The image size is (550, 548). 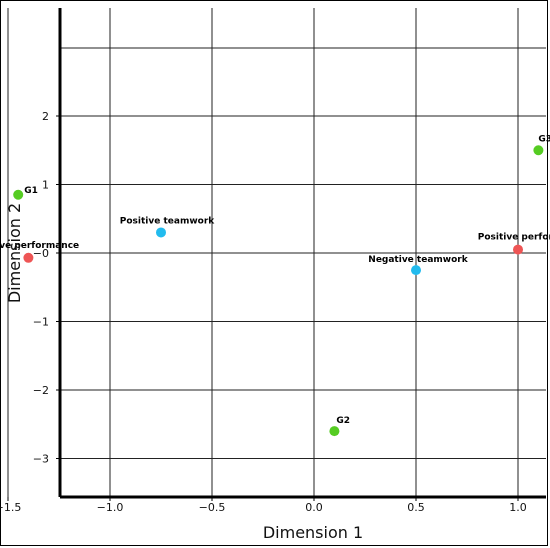 I want to click on point-label: Positive performance, so click(x=514, y=238).